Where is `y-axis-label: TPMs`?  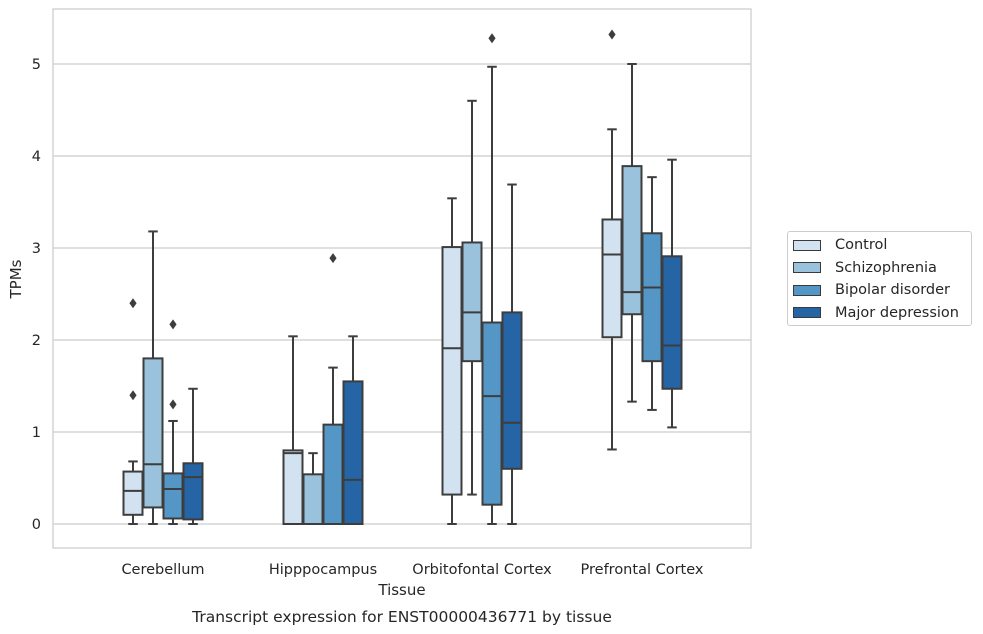
y-axis-label: TPMs is located at coordinates (16, 279).